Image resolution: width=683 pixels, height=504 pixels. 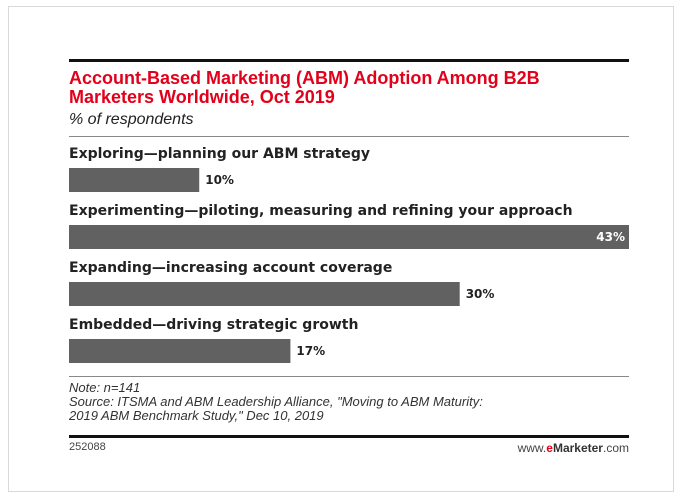 What do you see at coordinates (615, 448) in the screenshot?
I see `brand-suffix: .com` at bounding box center [615, 448].